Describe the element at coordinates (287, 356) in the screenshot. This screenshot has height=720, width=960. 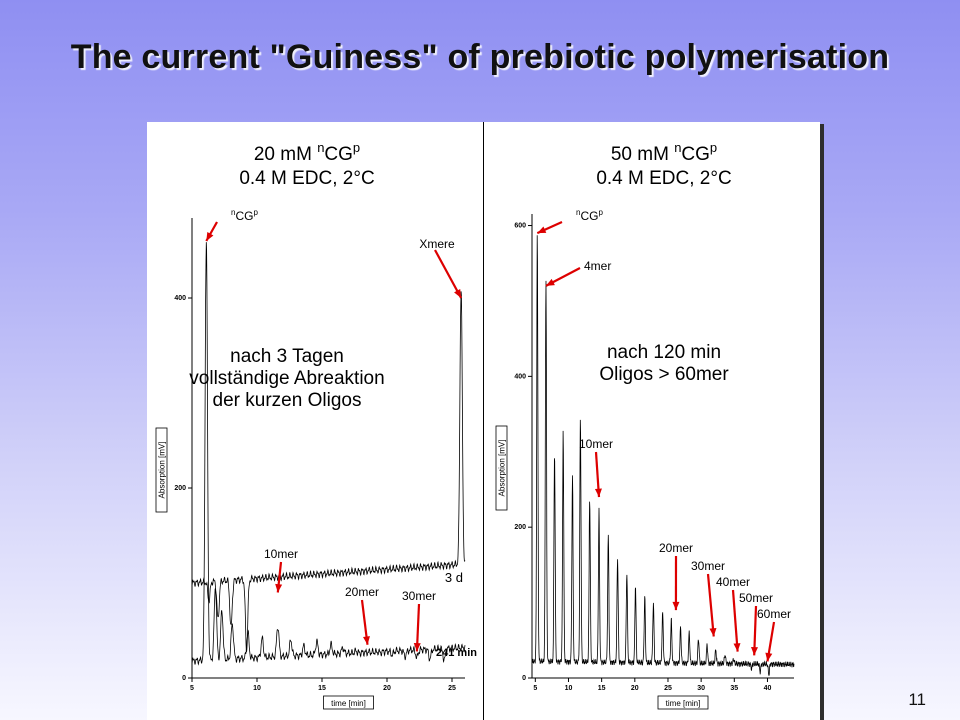
I see `annotation-line: nach 3 Tagen` at that location.